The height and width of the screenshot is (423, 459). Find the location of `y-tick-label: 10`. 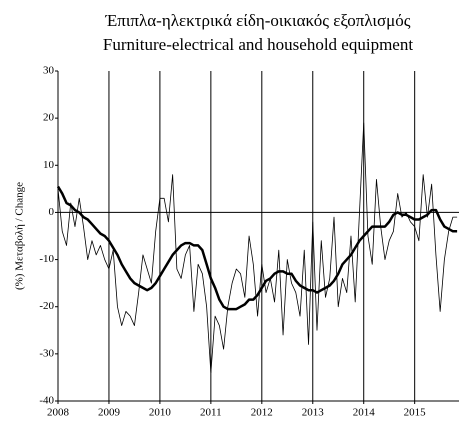

y-tick-label: 10 is located at coordinates (49, 165).